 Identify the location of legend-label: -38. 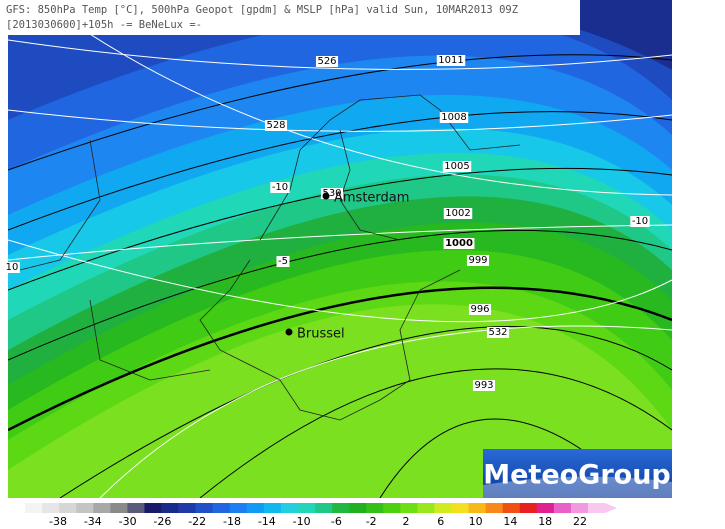
(58, 521).